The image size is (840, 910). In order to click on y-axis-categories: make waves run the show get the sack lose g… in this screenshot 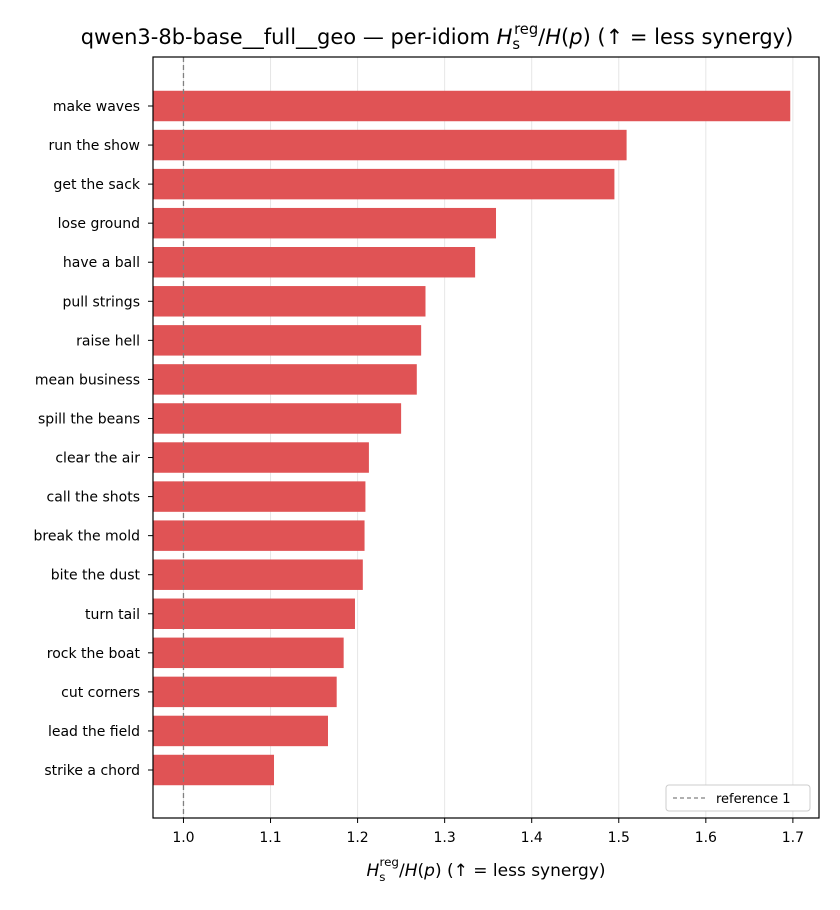, I will do `click(93, 439)`.